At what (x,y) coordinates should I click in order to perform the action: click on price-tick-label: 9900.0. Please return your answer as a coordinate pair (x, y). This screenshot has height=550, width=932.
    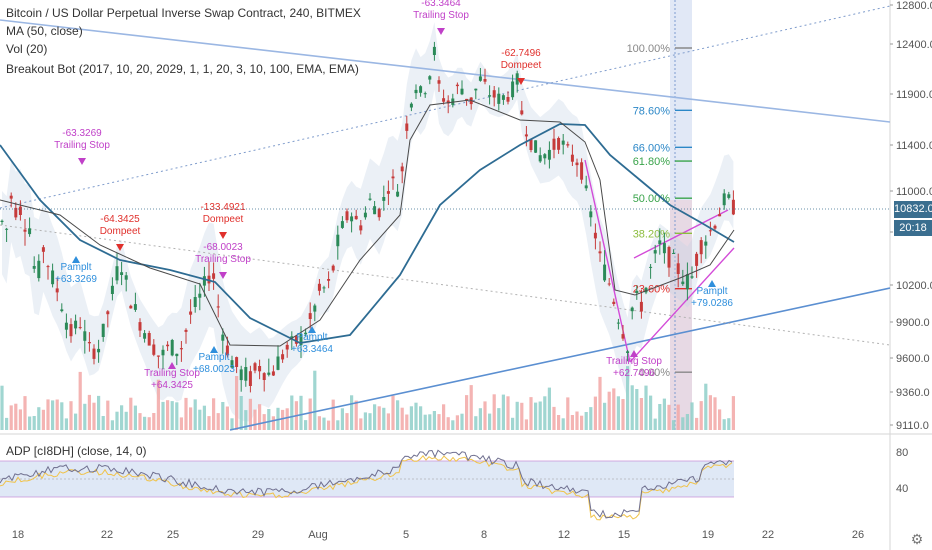
    Looking at the image, I should click on (913, 323).